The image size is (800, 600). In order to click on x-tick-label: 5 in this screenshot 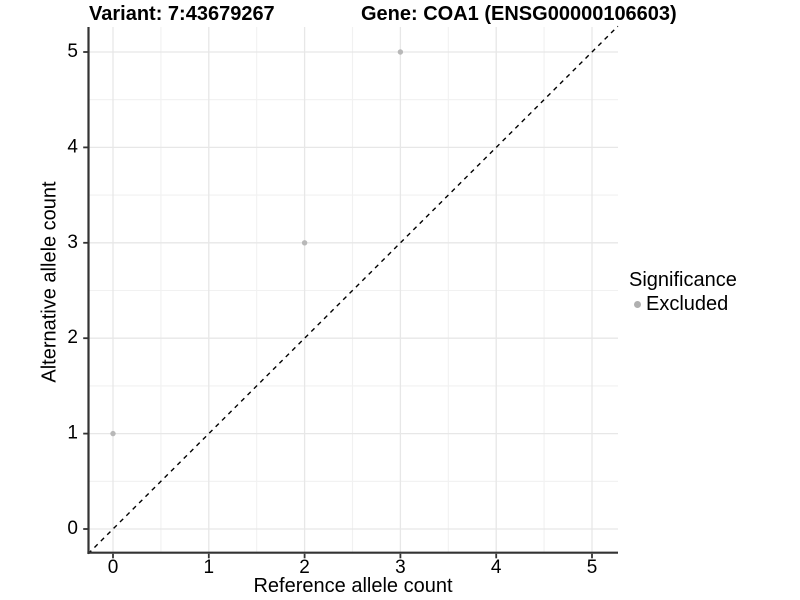, I will do `click(592, 567)`.